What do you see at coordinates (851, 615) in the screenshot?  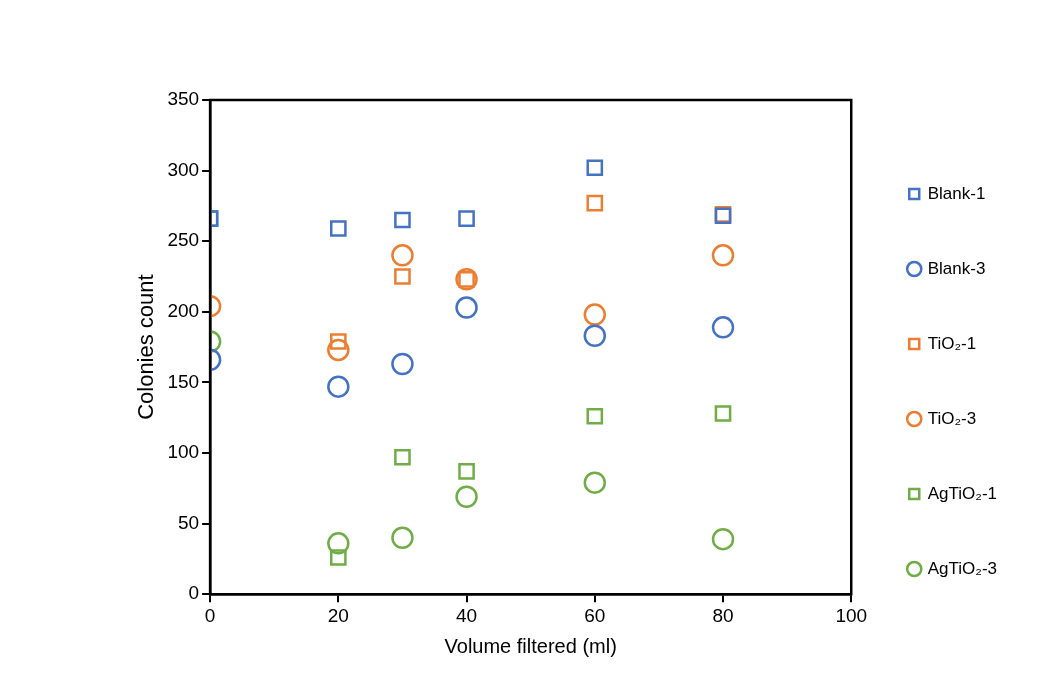 I see `x-tick-label: 100` at bounding box center [851, 615].